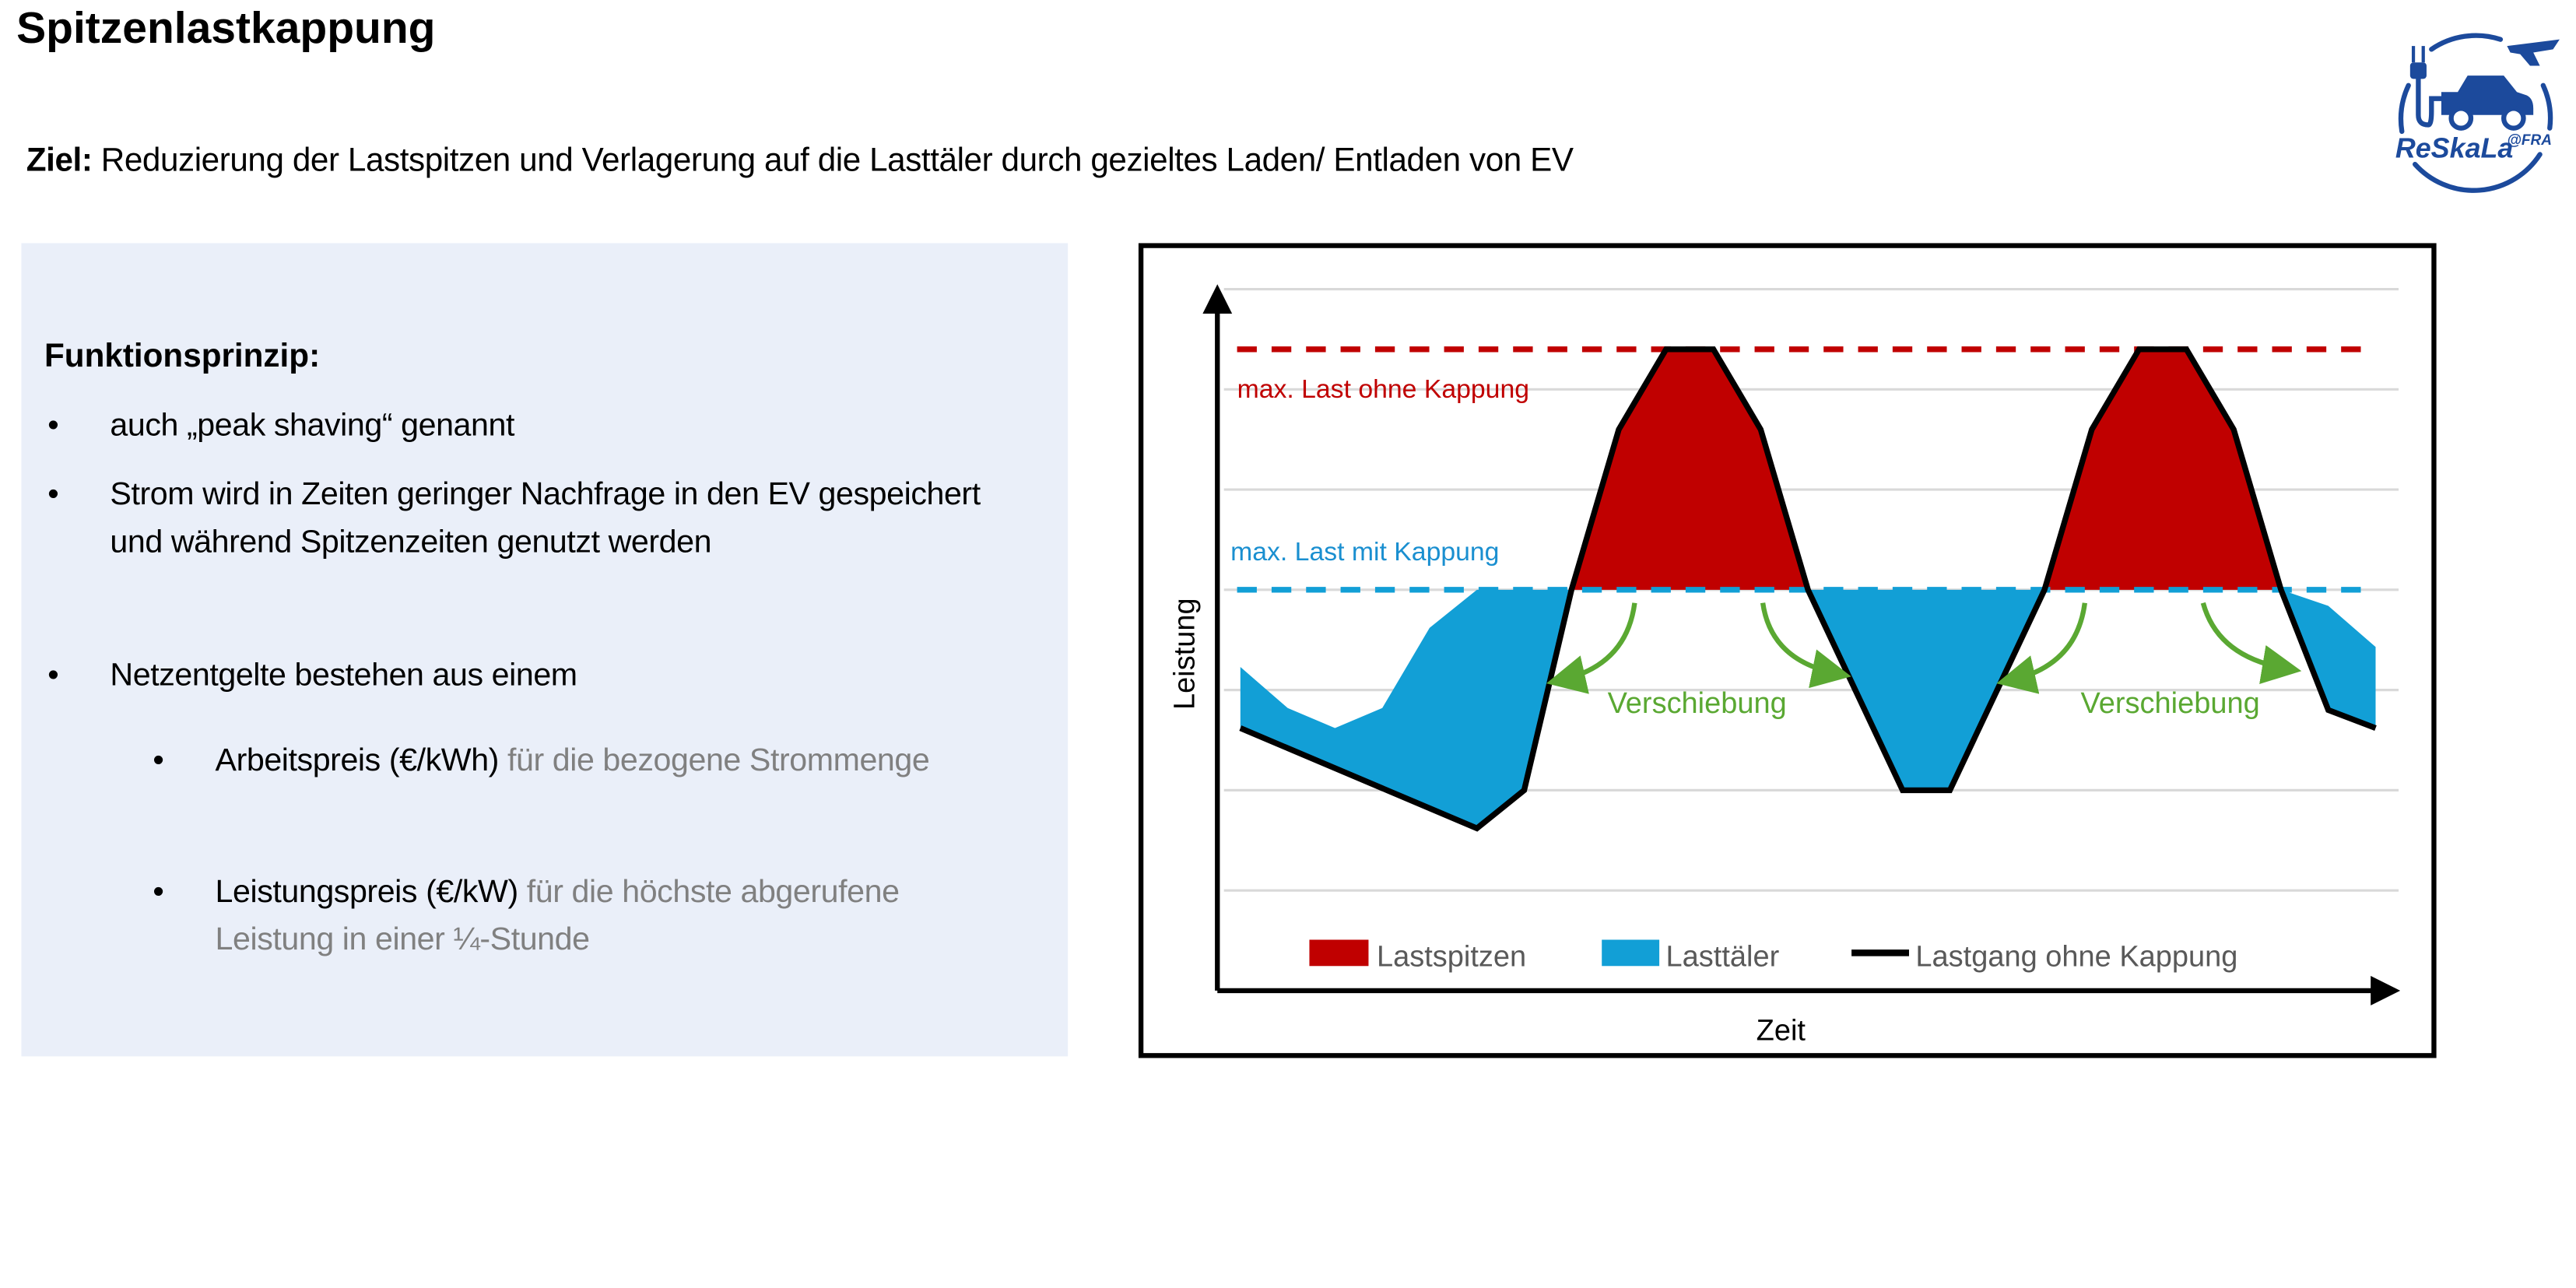 The image size is (2576, 1288). What do you see at coordinates (1339, 953) in the screenshot?
I see `legend-swatch-peaks` at bounding box center [1339, 953].